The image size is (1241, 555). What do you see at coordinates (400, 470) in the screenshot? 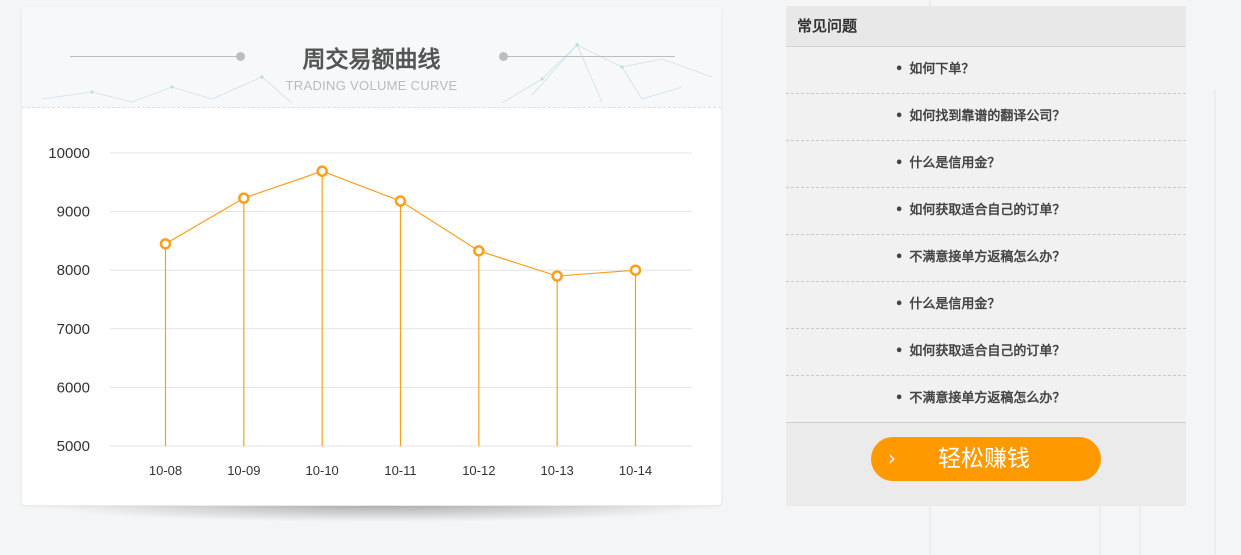
I see `x-tick-label: 10-11` at bounding box center [400, 470].